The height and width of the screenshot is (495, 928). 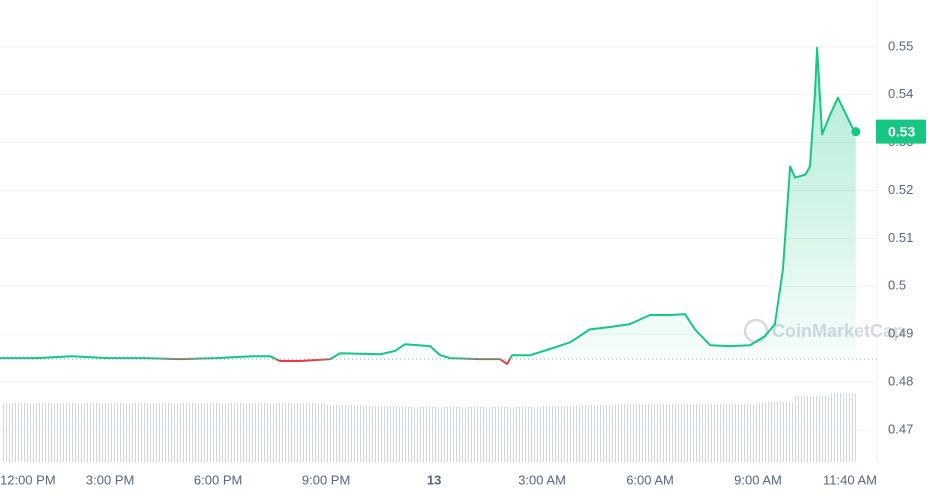 What do you see at coordinates (110, 479) in the screenshot?
I see `x-tick-label: 3:00 PM` at bounding box center [110, 479].